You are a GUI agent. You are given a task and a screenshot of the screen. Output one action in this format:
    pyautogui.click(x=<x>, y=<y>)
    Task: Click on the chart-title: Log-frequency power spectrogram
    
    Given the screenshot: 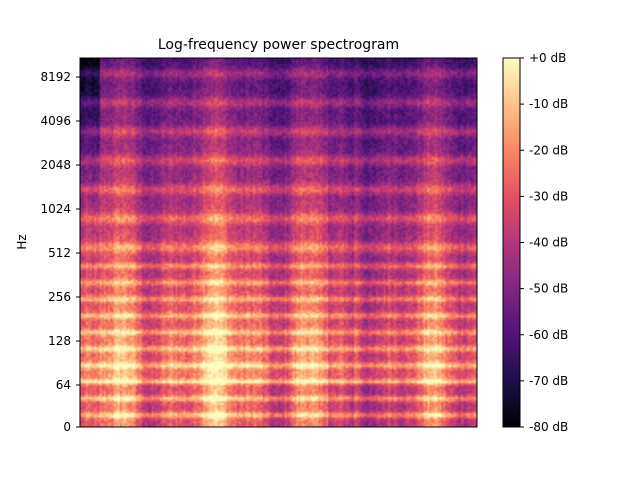 What is the action you would take?
    pyautogui.click(x=278, y=45)
    